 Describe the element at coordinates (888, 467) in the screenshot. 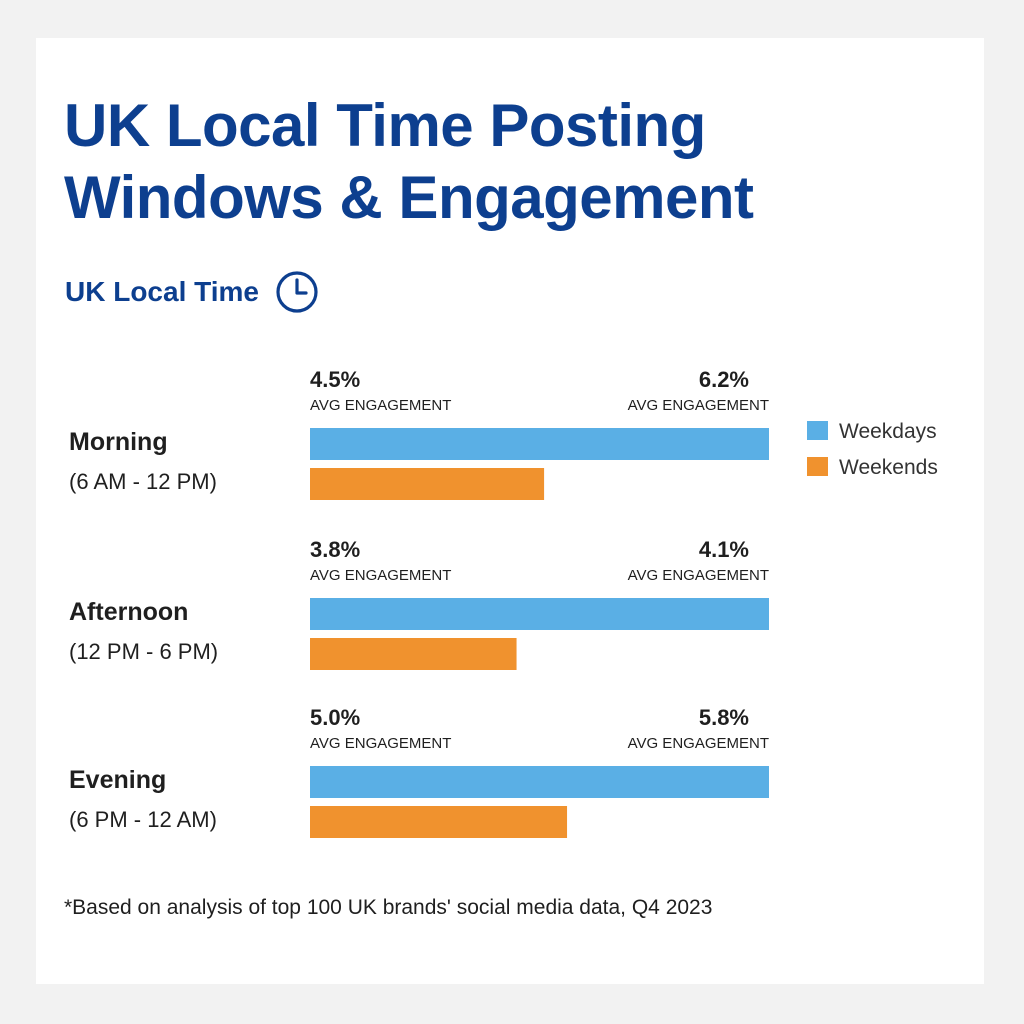

I see `legend-label-weekends: Weekends` at that location.